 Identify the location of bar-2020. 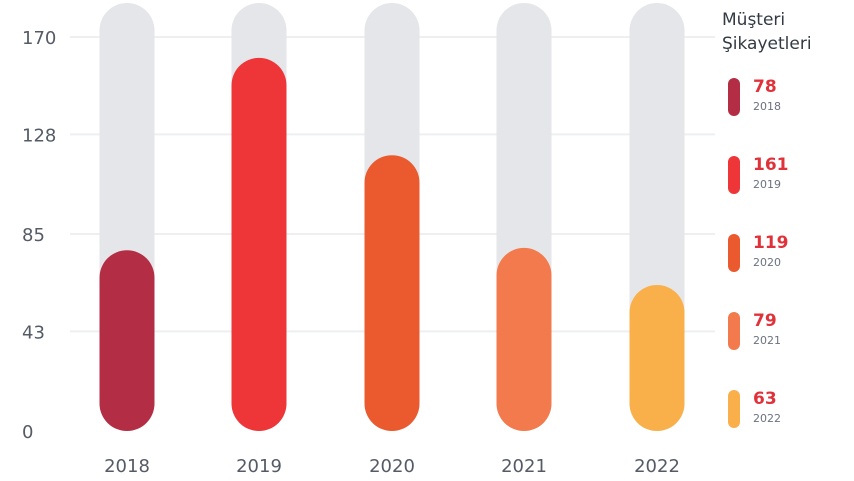
(392, 293).